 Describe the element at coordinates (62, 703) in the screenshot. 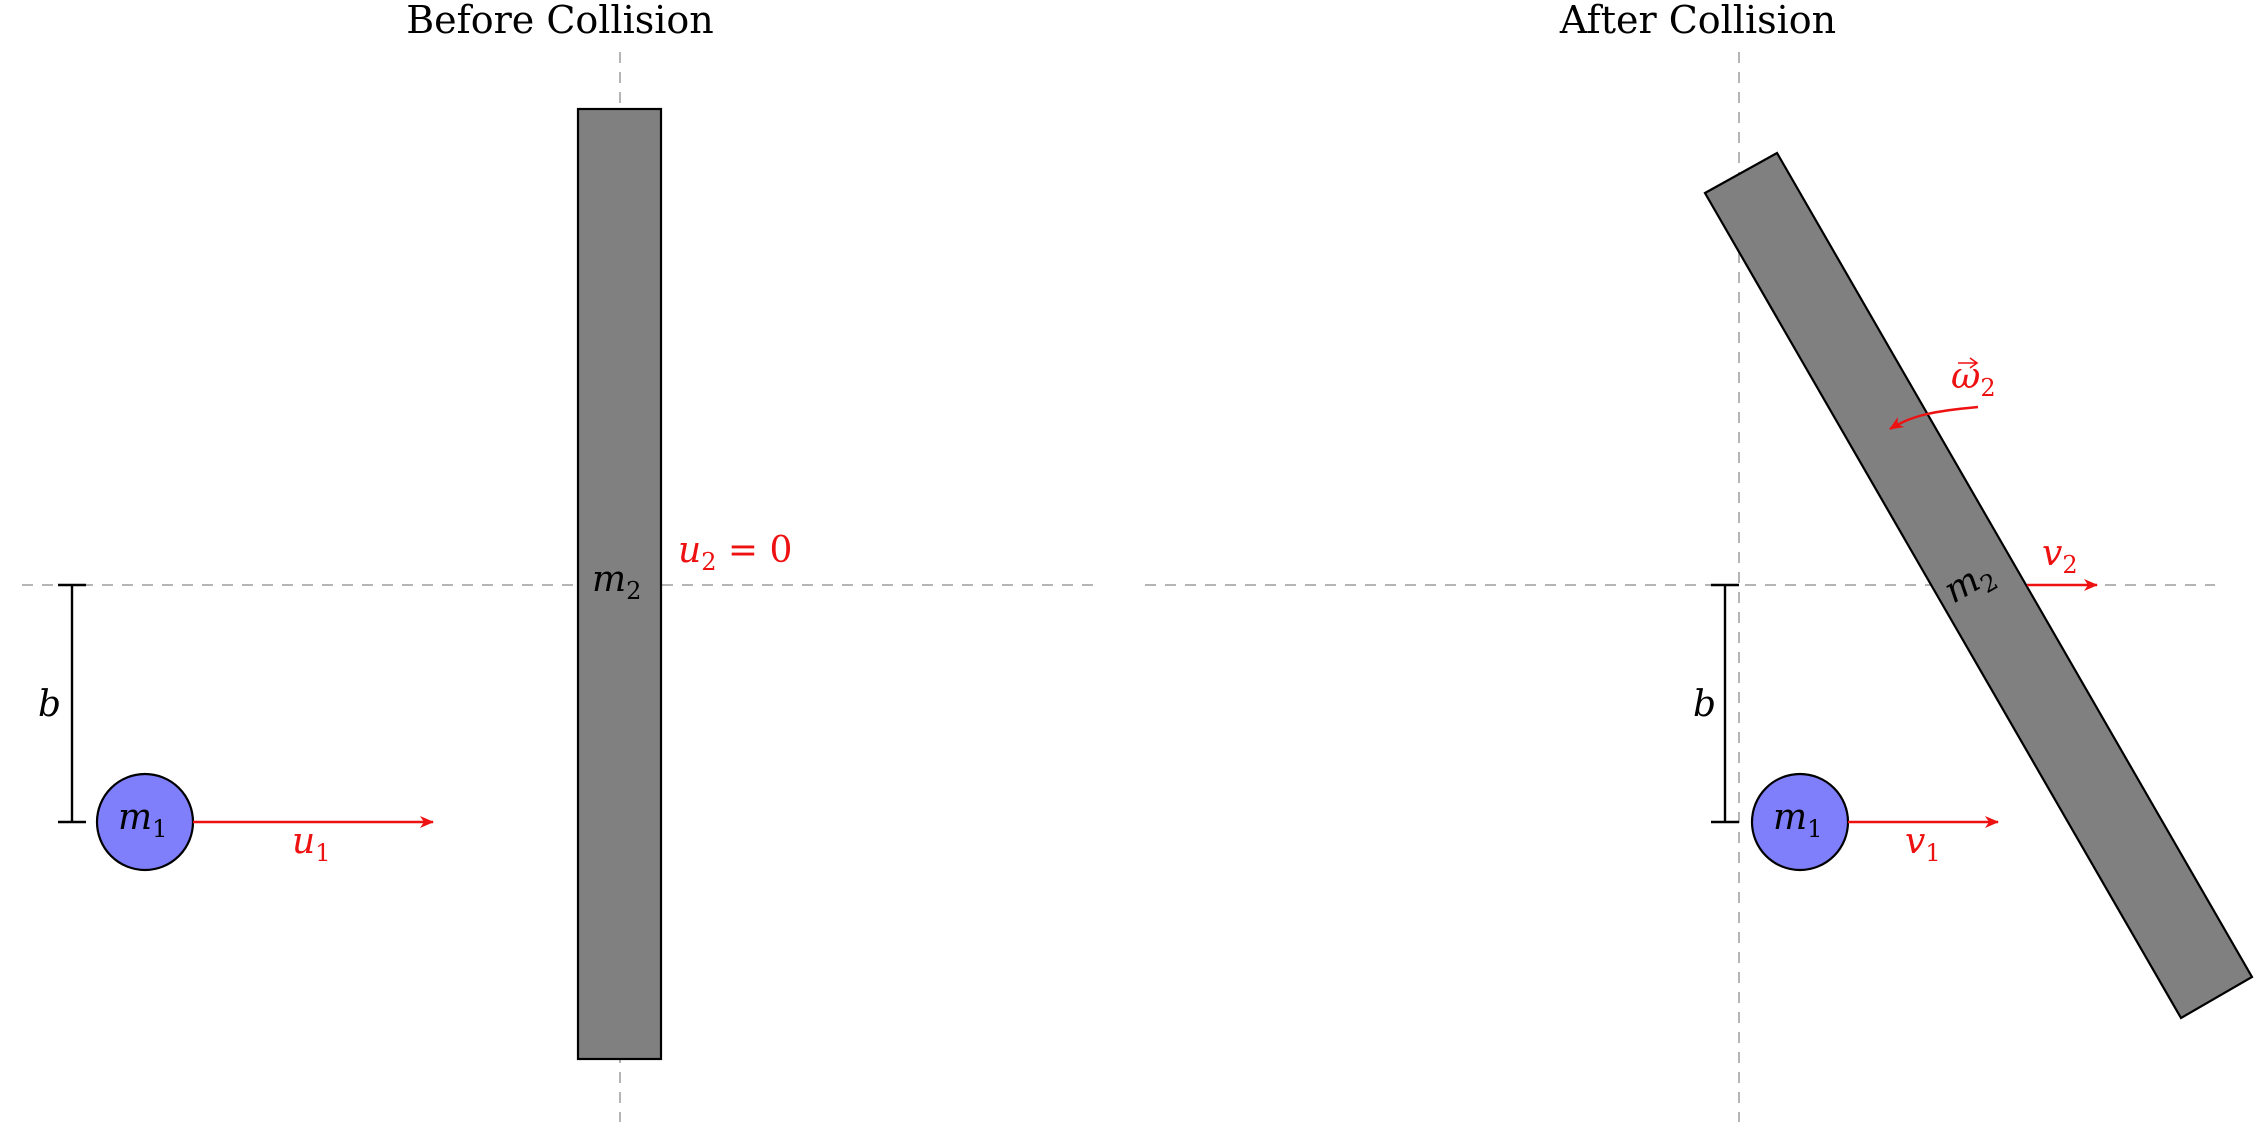

I see `before-impact-parameter: b` at that location.